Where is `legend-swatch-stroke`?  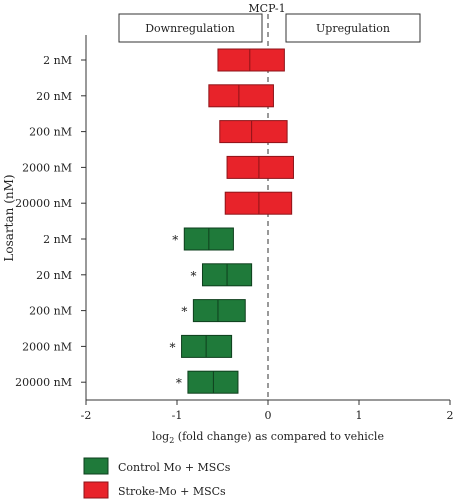
legend-swatch-stroke is located at coordinates (96, 490).